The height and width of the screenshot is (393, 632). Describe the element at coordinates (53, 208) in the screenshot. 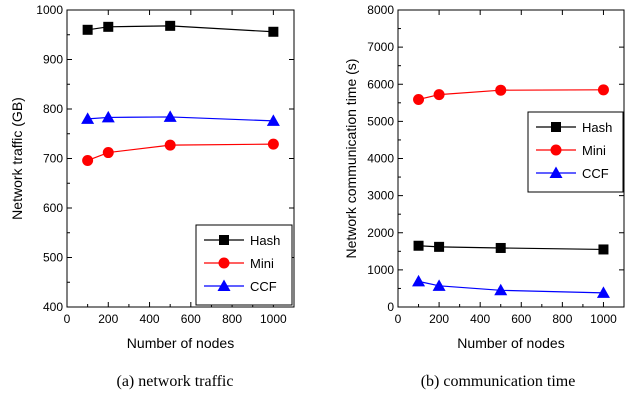

I see `y-tick-label: 600` at that location.